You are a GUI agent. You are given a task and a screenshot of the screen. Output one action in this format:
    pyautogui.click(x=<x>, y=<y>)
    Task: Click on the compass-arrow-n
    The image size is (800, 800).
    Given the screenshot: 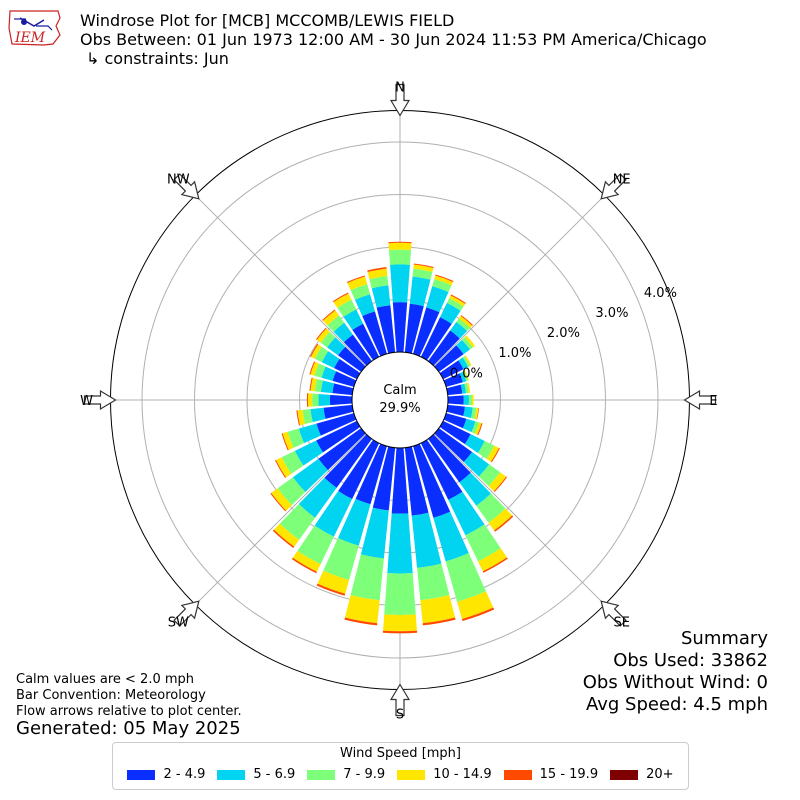 What is the action you would take?
    pyautogui.click(x=400, y=100)
    